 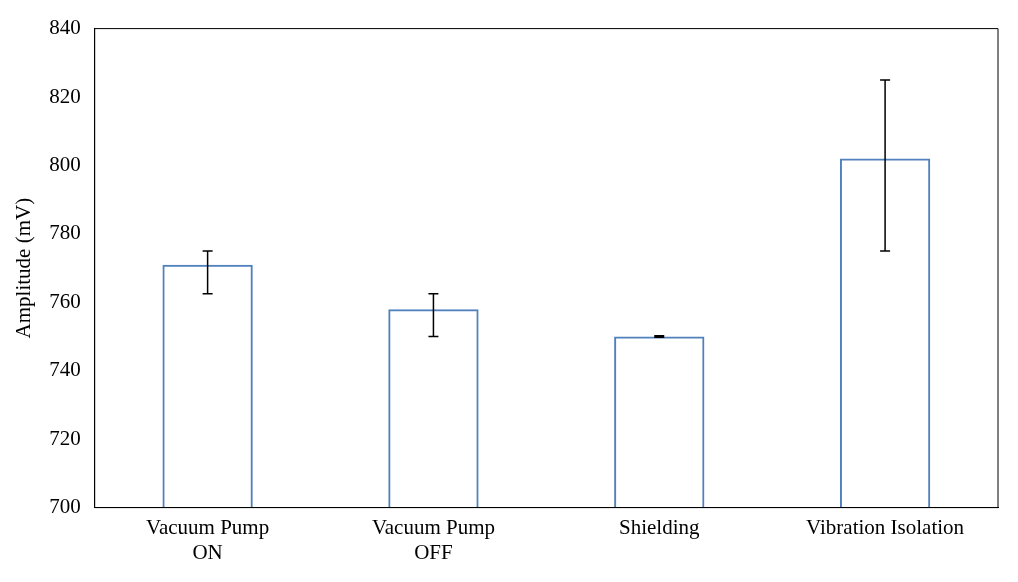 I want to click on x-tick-label: Vibration Isolation, so click(x=885, y=526).